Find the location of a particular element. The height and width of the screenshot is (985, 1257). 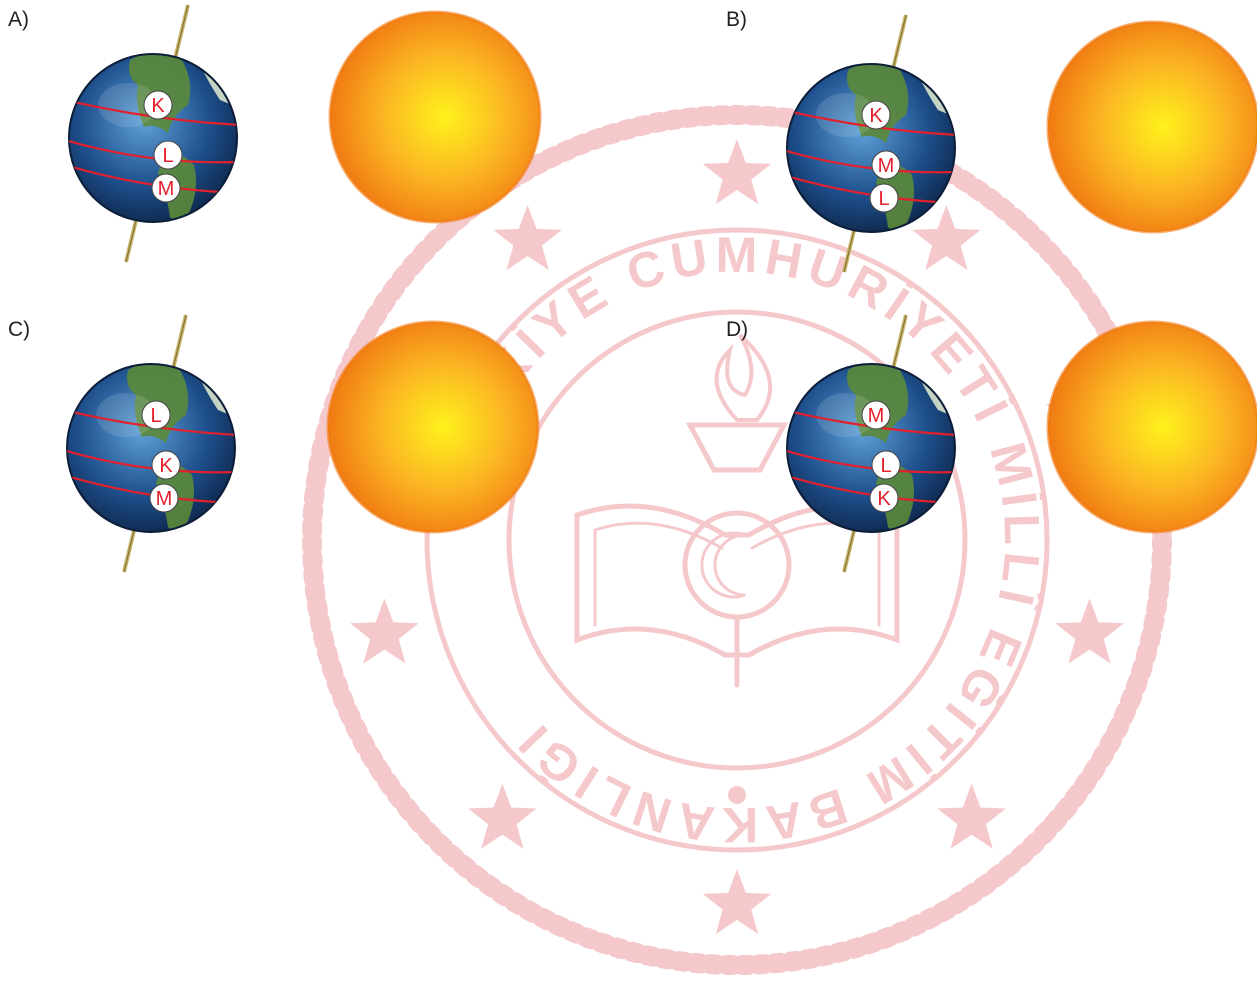

option-d-label: D) is located at coordinates (737, 329).